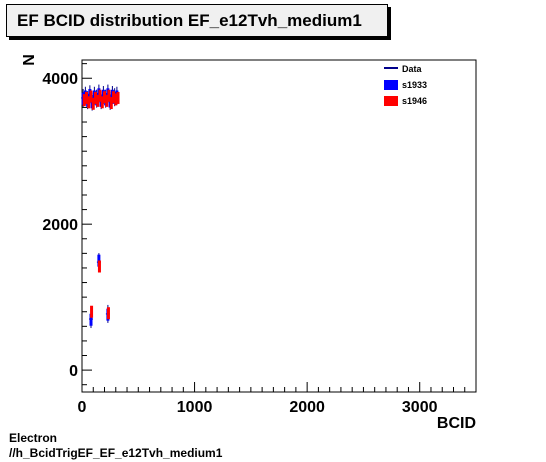 The width and height of the screenshot is (546, 462). I want to click on legend-label: Data, so click(412, 69).